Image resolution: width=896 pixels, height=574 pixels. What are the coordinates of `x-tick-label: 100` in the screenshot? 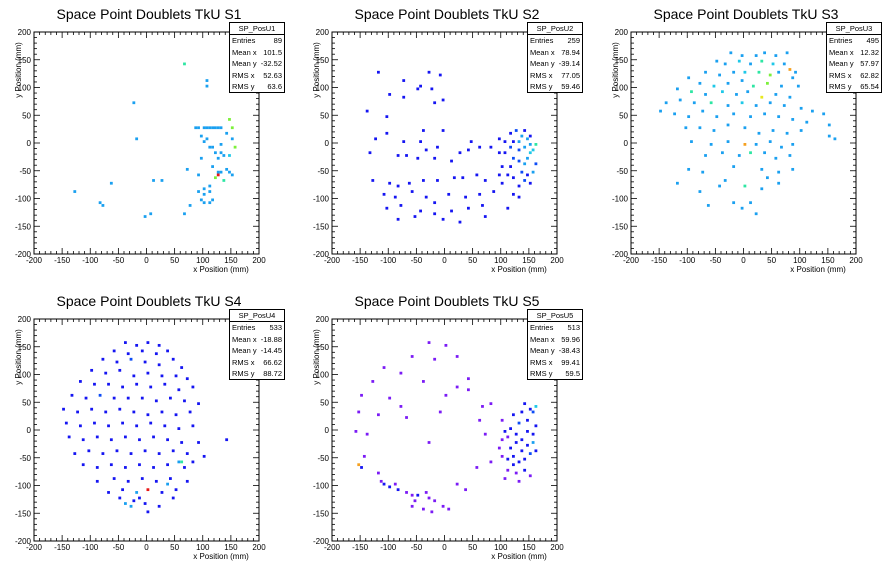 It's located at (203, 547).